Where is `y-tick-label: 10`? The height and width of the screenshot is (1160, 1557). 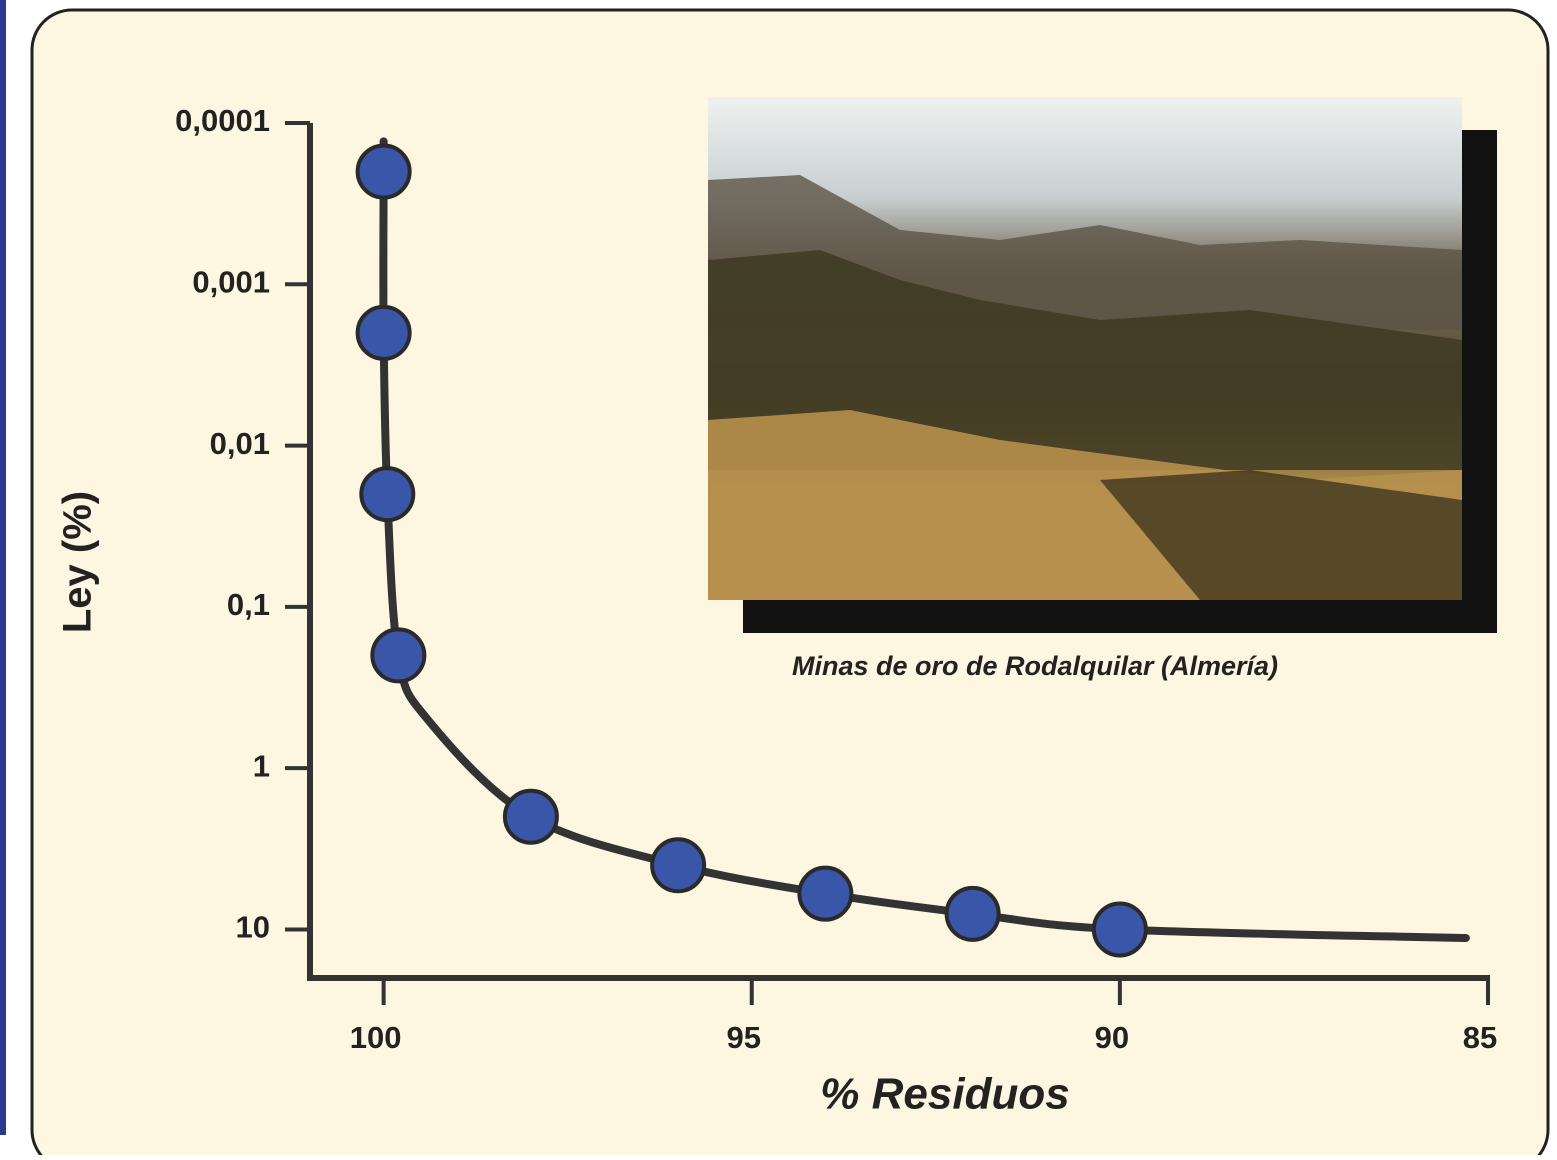 y-tick-label: 10 is located at coordinates (253, 927).